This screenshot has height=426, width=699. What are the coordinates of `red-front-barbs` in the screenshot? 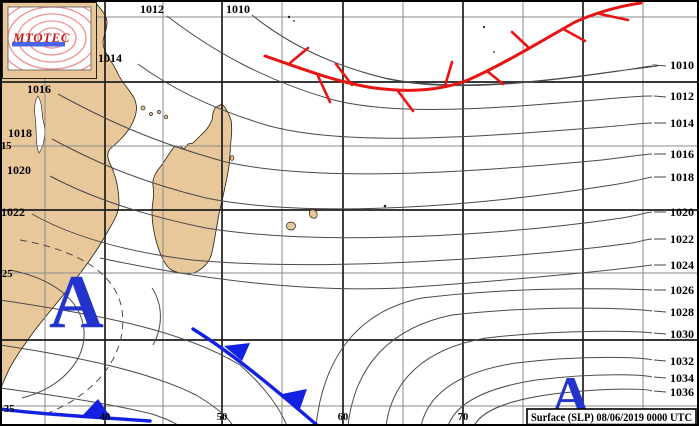 It's located at (459, 62).